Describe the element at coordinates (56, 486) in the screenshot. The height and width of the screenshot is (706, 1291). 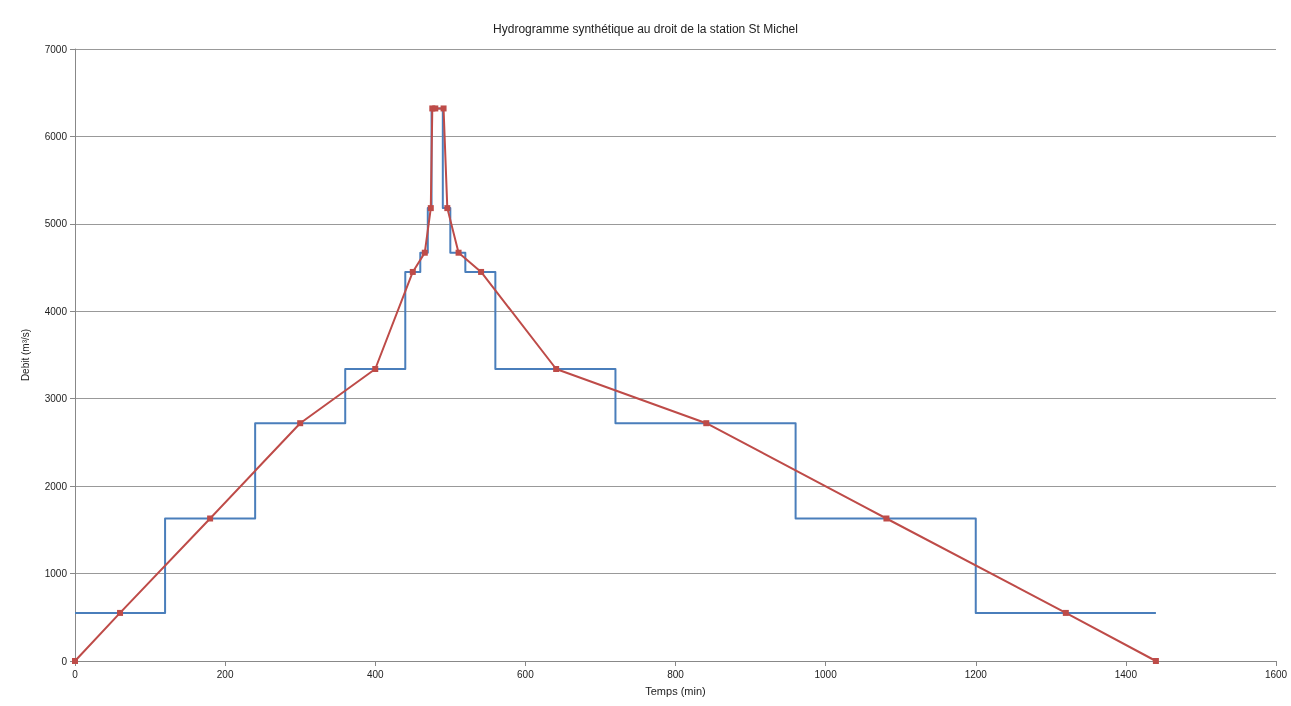
I see `y-tick-label: 2000` at that location.